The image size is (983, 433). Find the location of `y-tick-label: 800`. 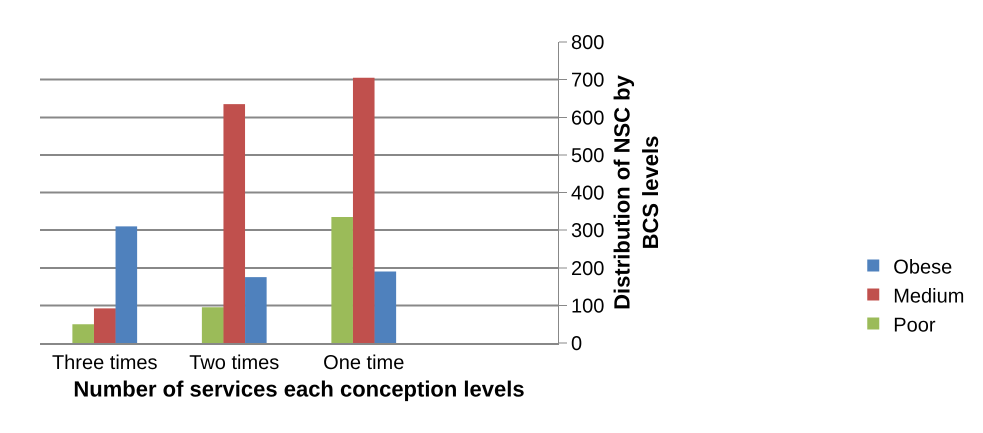

y-tick-label: 800 is located at coordinates (587, 43).